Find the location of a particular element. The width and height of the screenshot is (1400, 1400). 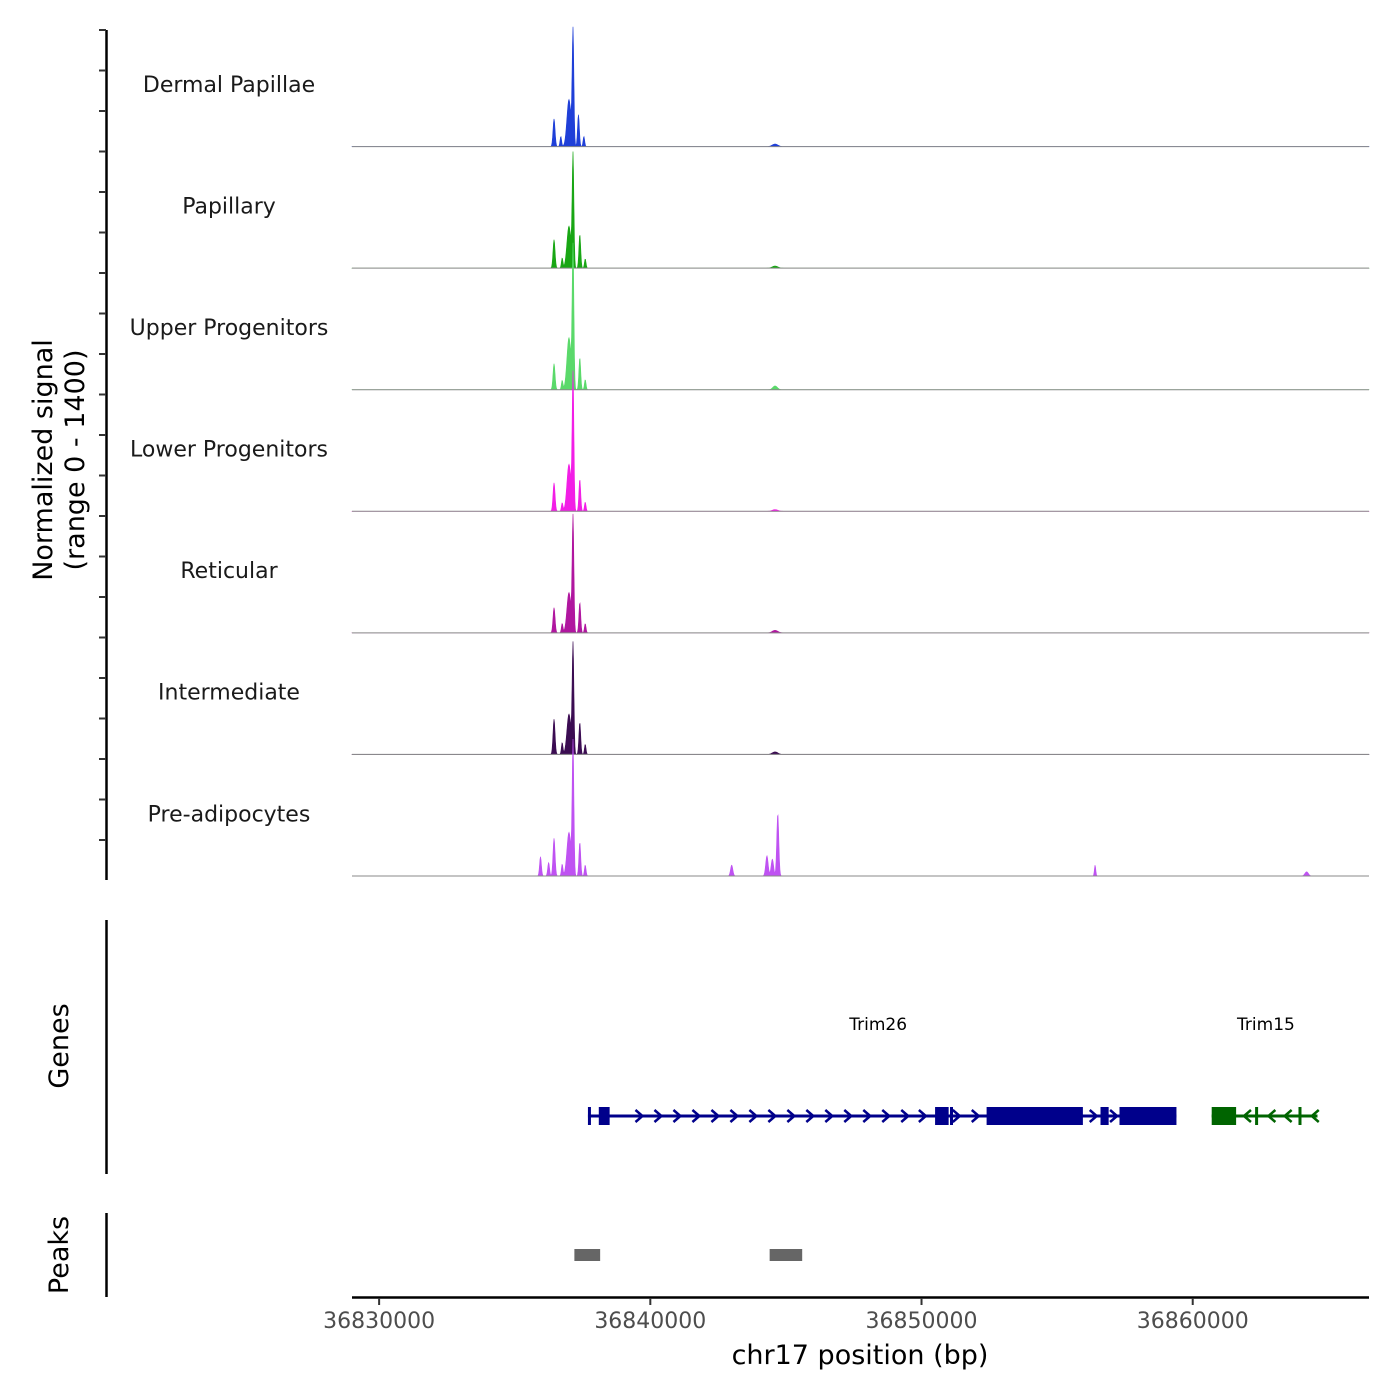

coverage-y-ticks is located at coordinates (102, 435).